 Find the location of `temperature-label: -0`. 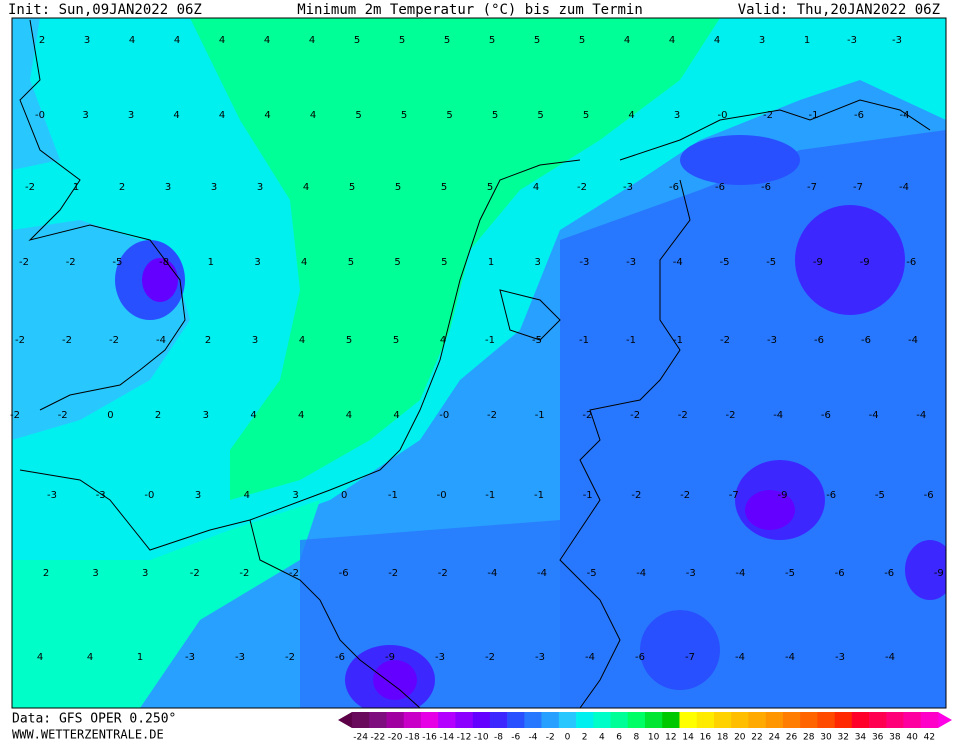

temperature-label: -0 is located at coordinates (444, 415).